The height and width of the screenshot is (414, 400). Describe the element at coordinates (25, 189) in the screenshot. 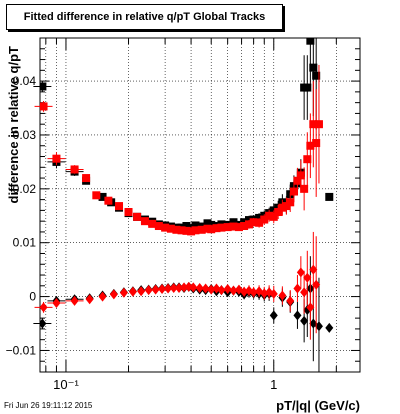

I see `y-tick-label: 0.02` at that location.